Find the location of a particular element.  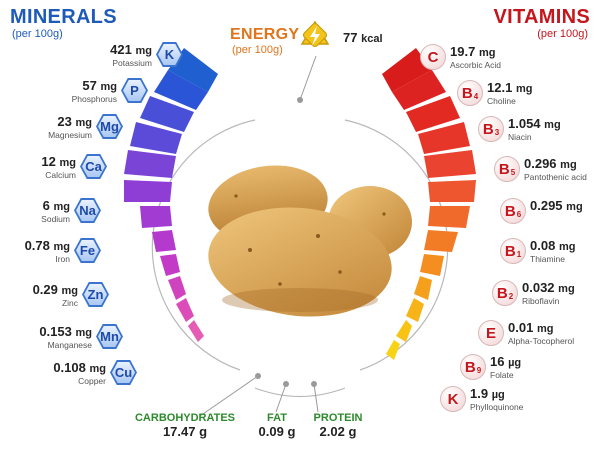

minerals-title: MINERALS is located at coordinates (63, 17).